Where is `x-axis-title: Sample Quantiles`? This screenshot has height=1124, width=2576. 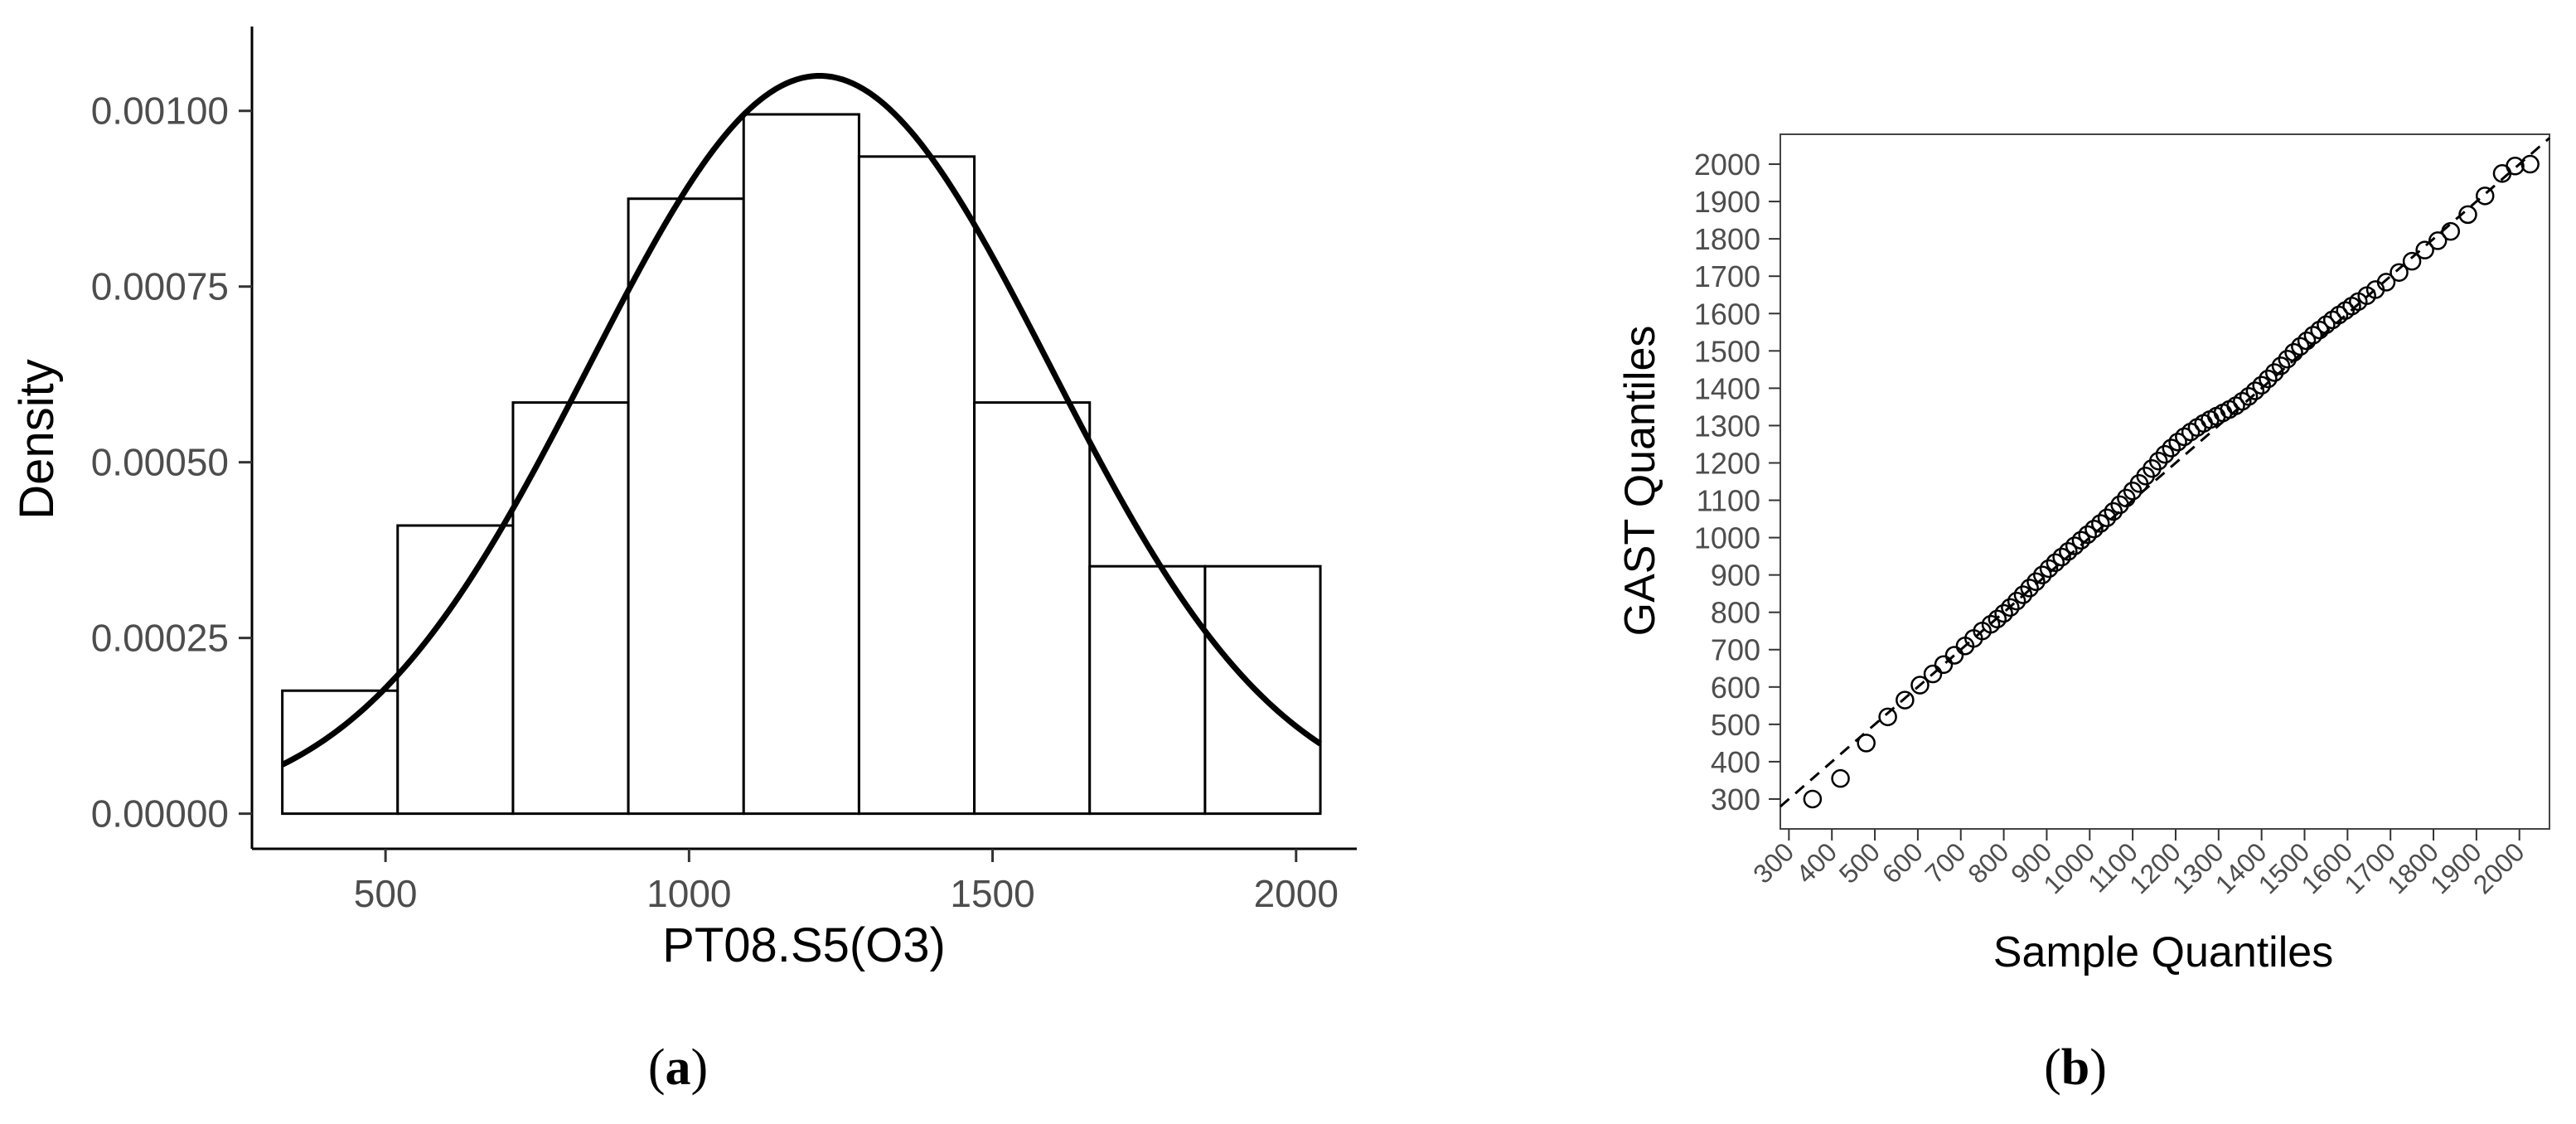 x-axis-title: Sample Quantiles is located at coordinates (2163, 952).